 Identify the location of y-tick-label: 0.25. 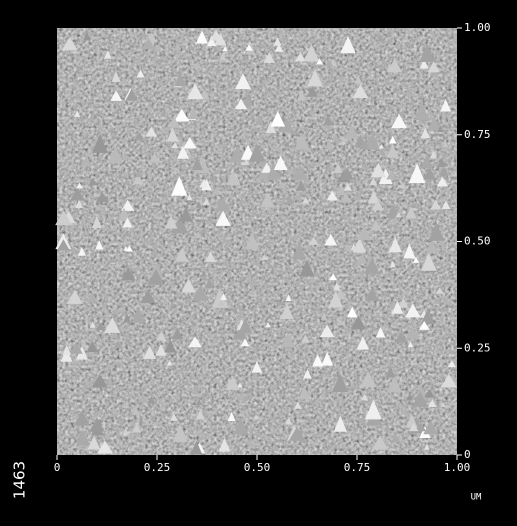
(477, 347).